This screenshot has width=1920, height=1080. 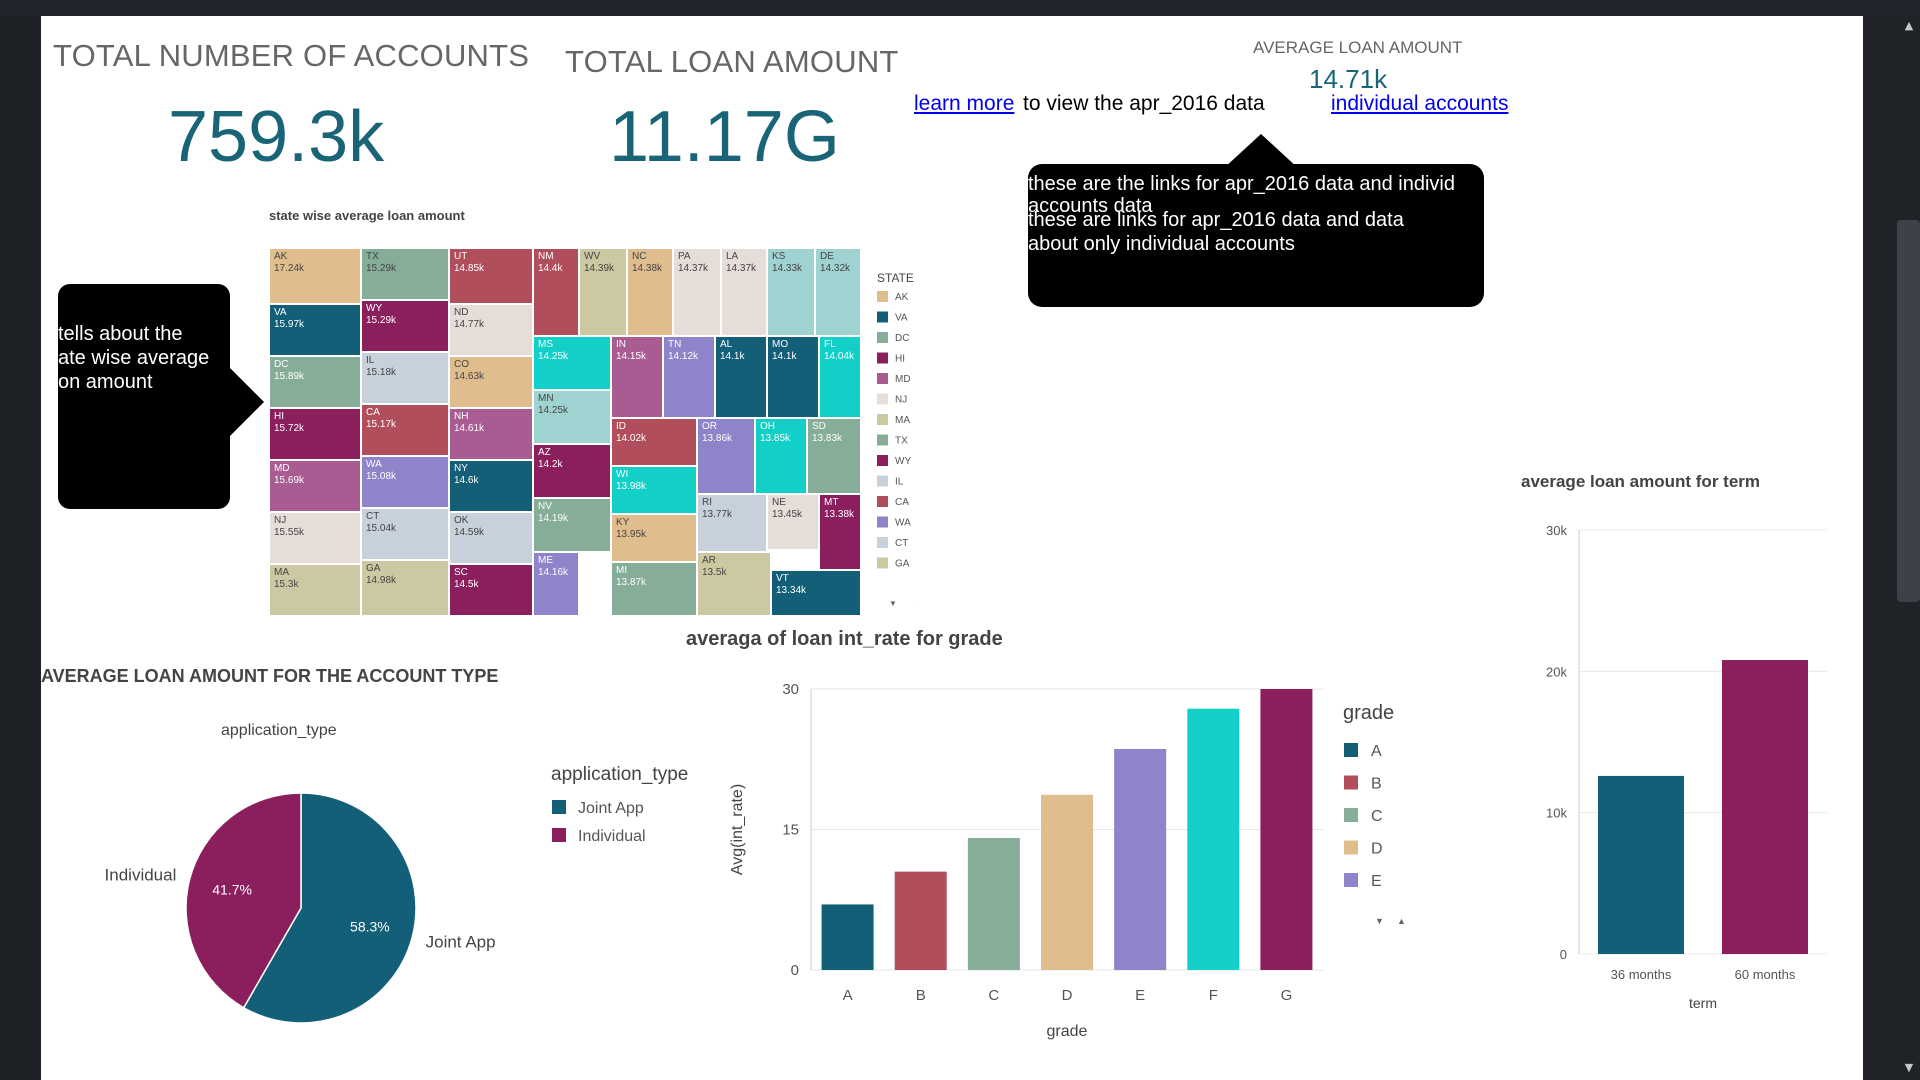 What do you see at coordinates (289, 268) in the screenshot?
I see `treemap-cell-value: 17.24k` at bounding box center [289, 268].